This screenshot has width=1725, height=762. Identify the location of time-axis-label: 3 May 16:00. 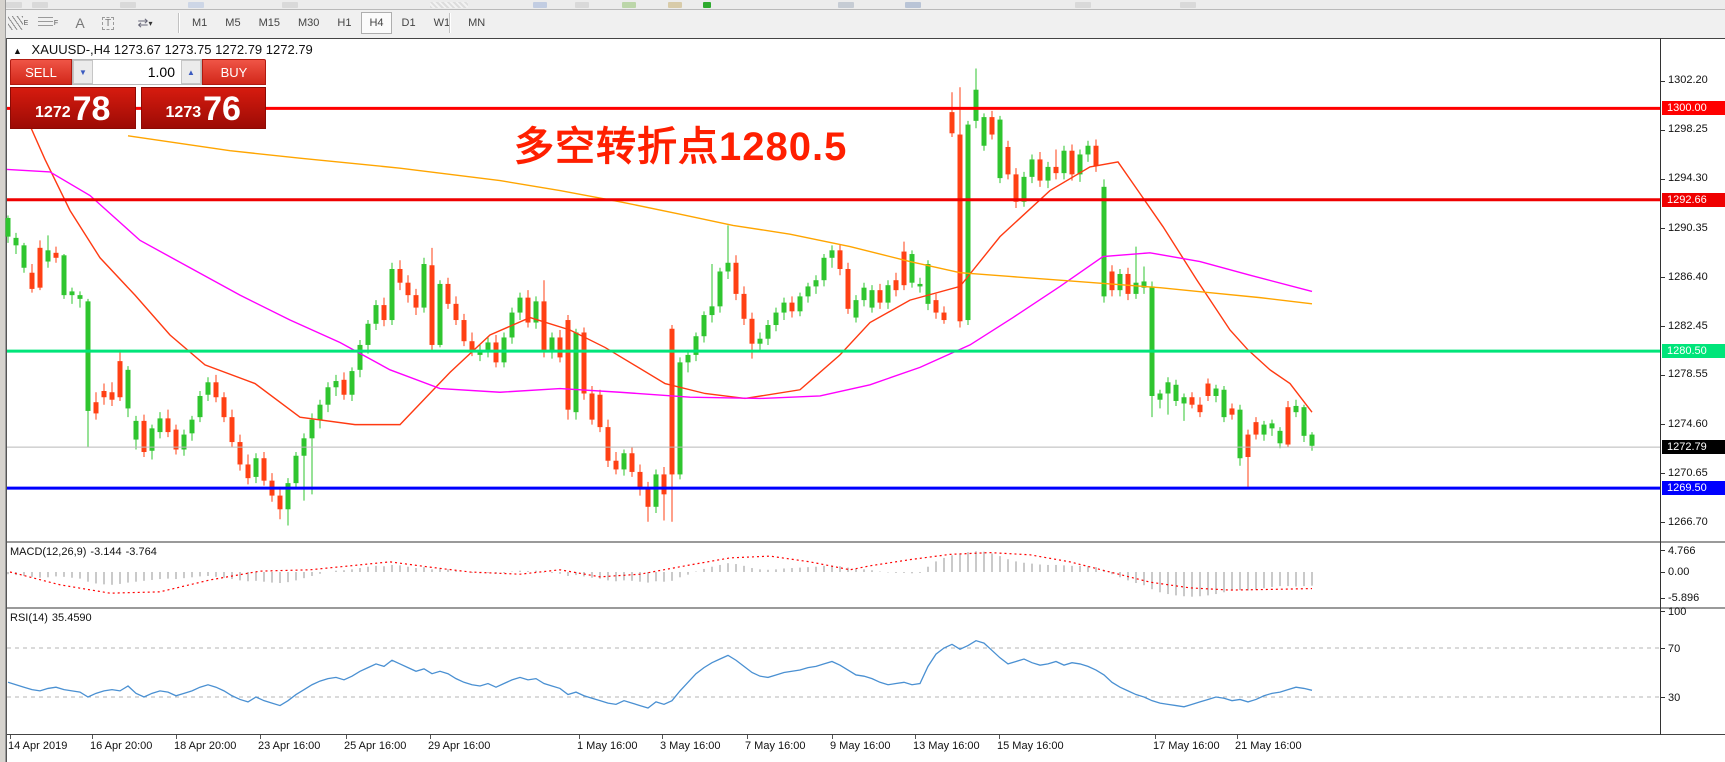
(690, 746).